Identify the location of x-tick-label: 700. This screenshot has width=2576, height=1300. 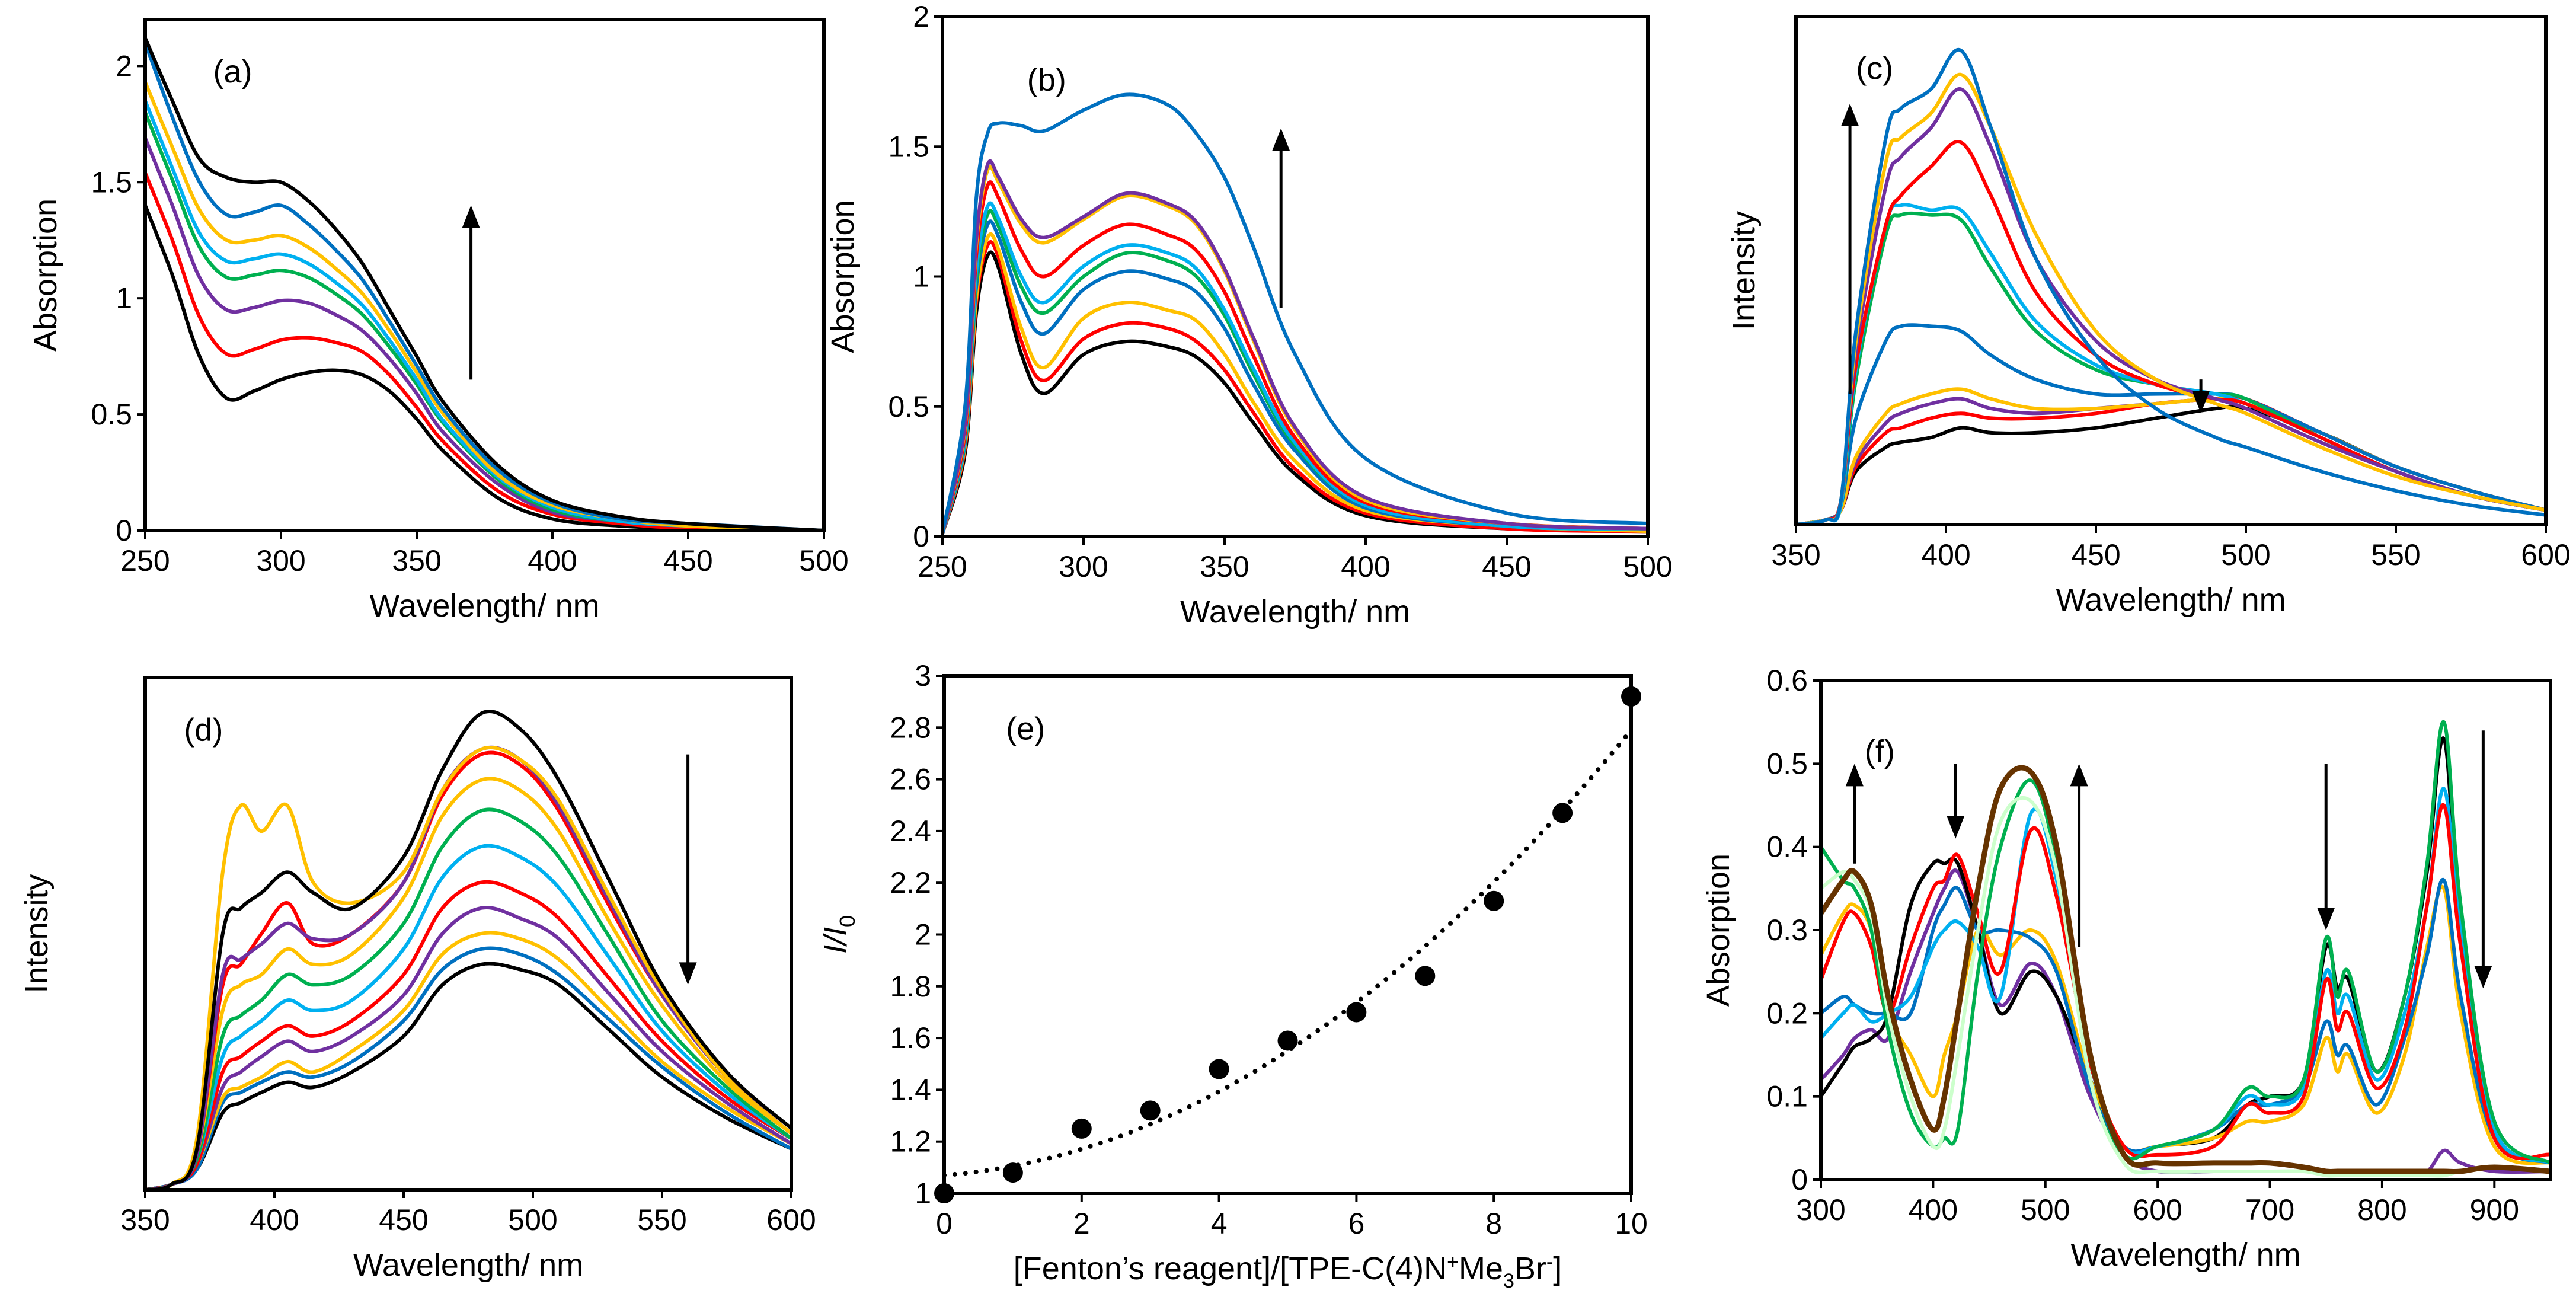
(2269, 1209).